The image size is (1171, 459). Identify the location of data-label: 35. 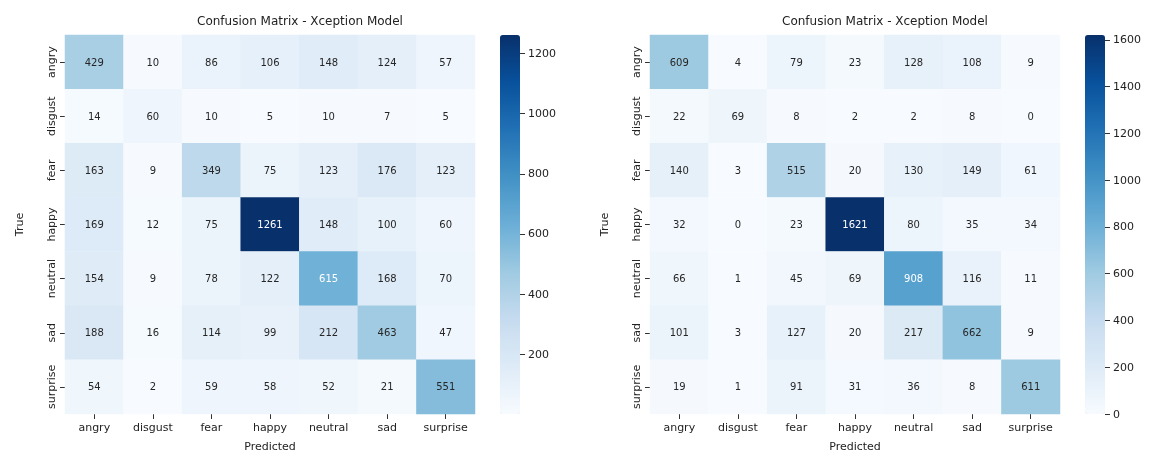
(972, 224).